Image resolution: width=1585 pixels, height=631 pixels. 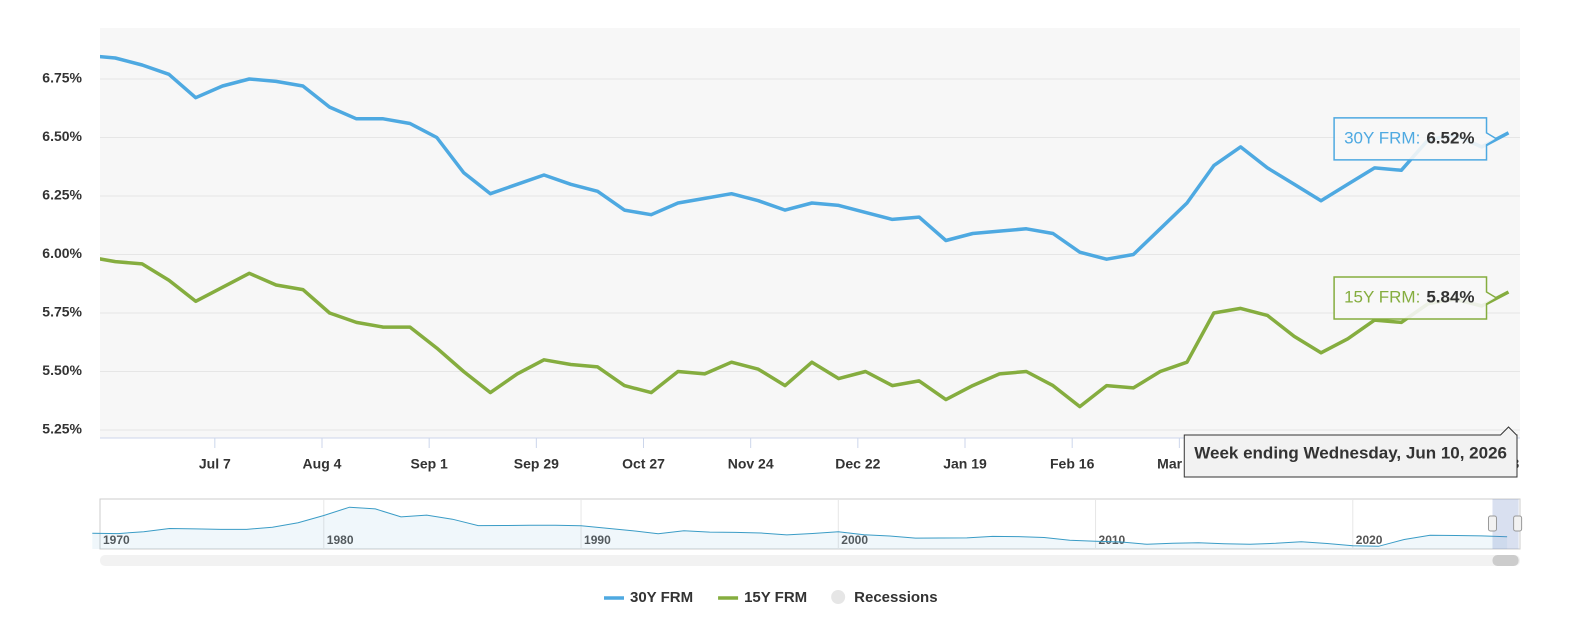 I want to click on navigator-tick-label: 2000, so click(x=854, y=540).